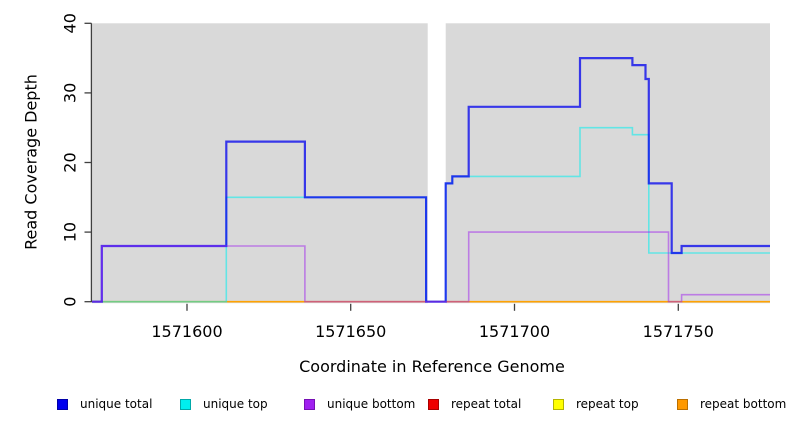 The image size is (792, 432). Describe the element at coordinates (678, 331) in the screenshot. I see `x-tick-label: 1571750` at that location.